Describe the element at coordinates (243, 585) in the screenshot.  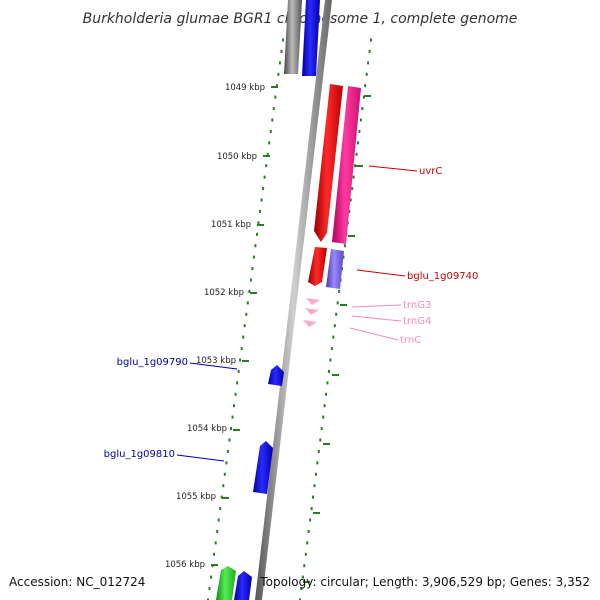
I see `blue-feature-bottom` at that location.